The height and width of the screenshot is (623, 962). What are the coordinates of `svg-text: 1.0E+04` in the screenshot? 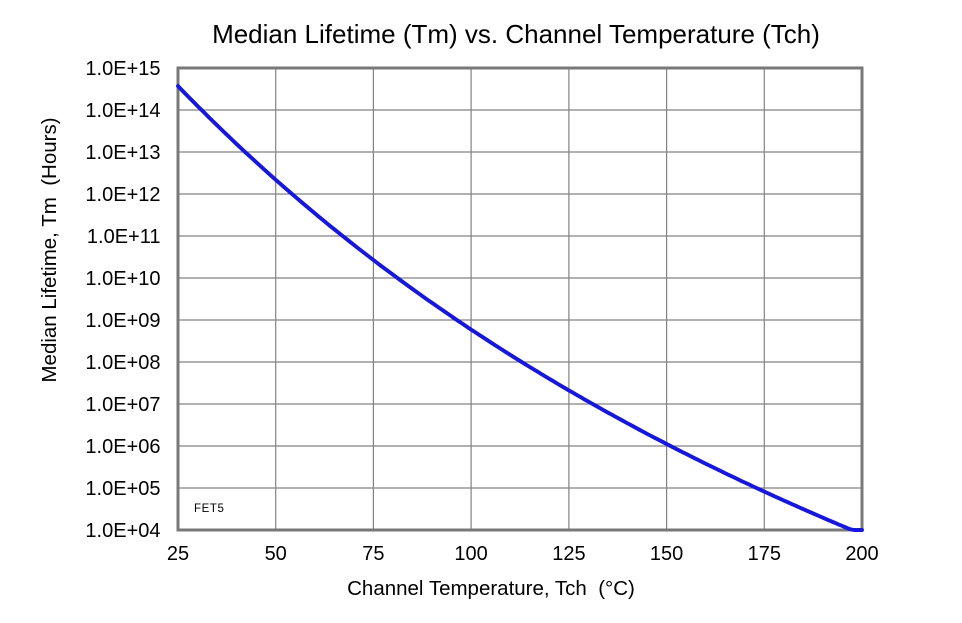 It's located at (122, 531).